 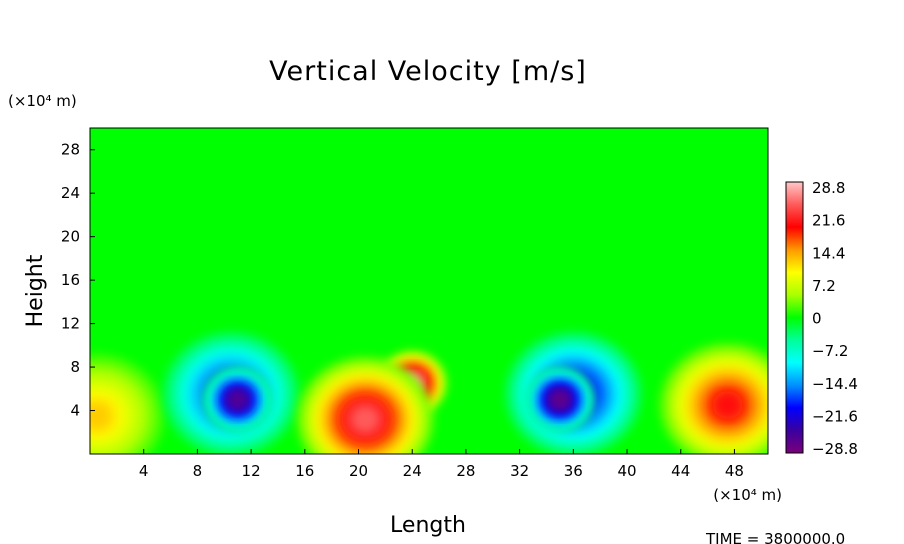 I want to click on x-tick-label: 48, so click(x=734, y=471).